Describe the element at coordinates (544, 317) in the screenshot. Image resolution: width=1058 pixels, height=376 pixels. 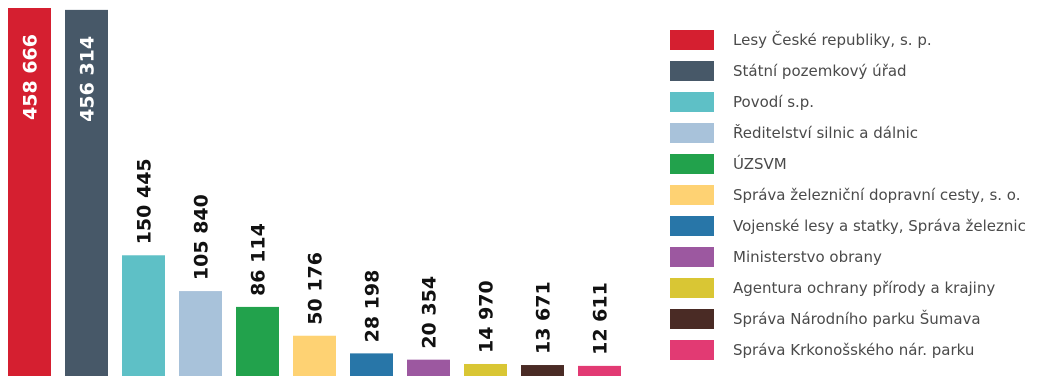
I see `value-label-10: 13 671` at that location.